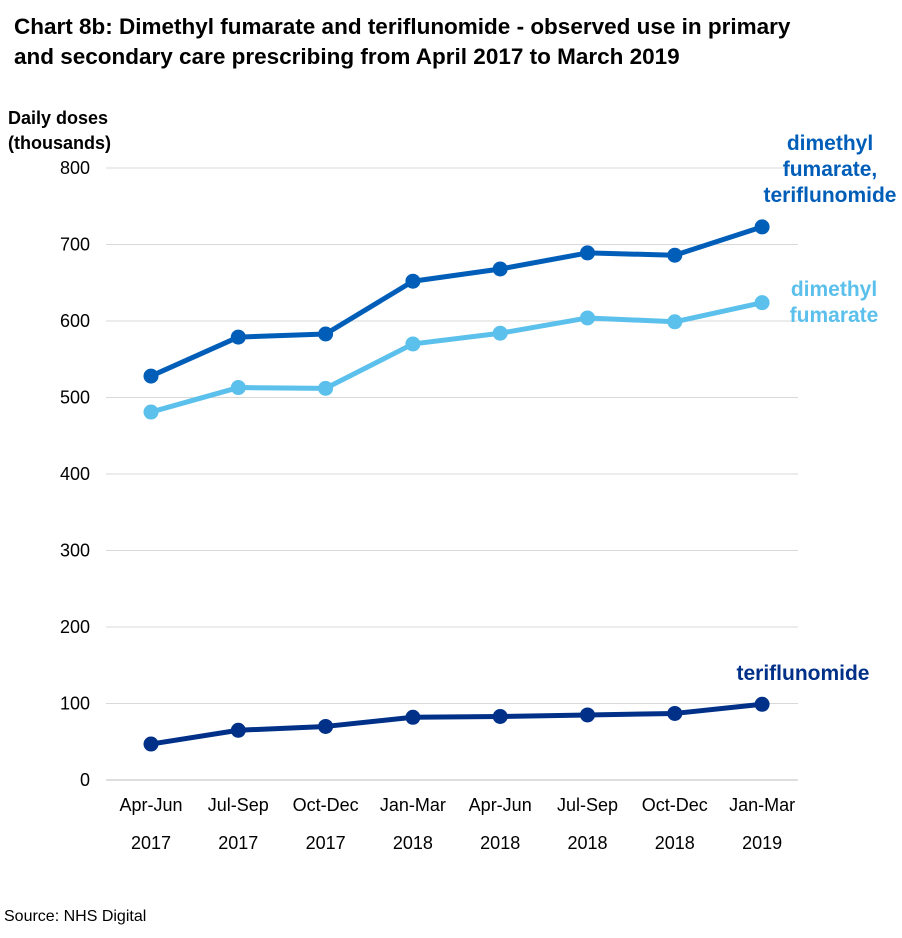 Image resolution: width=902 pixels, height=938 pixels. Describe the element at coordinates (58, 118) in the screenshot. I see `y-axis-label-line-1: Daily doses` at that location.